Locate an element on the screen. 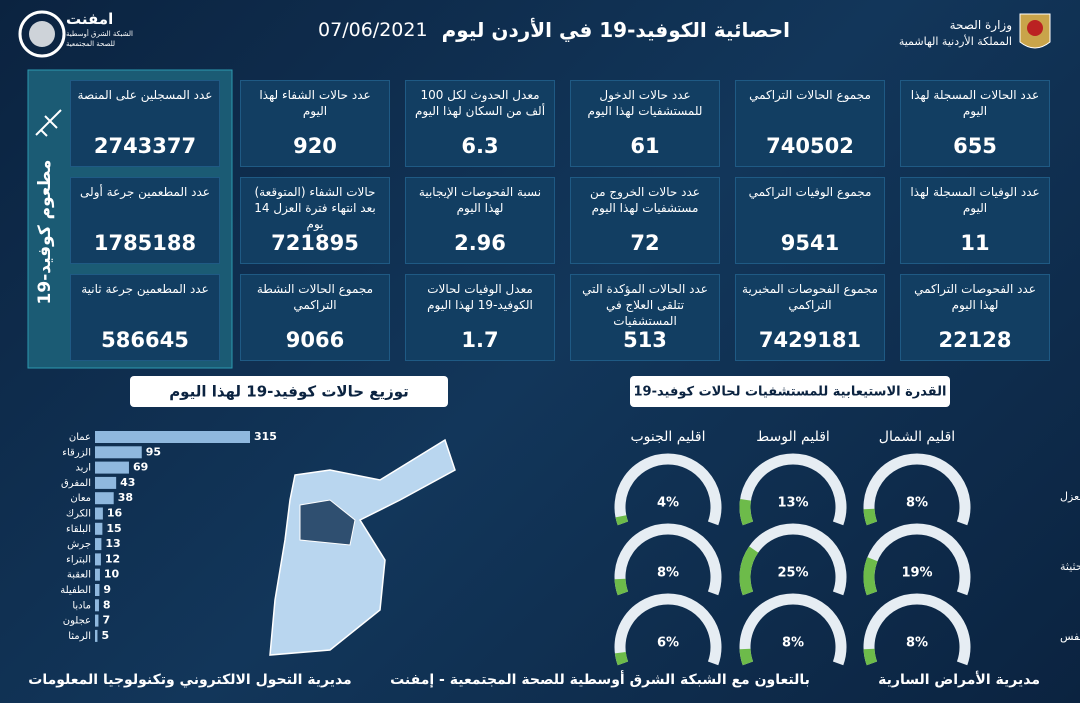 The width and height of the screenshot is (1080, 703). chart-title: توزيع حالات كوفيد-19 لهذا اليوم is located at coordinates (289, 392).